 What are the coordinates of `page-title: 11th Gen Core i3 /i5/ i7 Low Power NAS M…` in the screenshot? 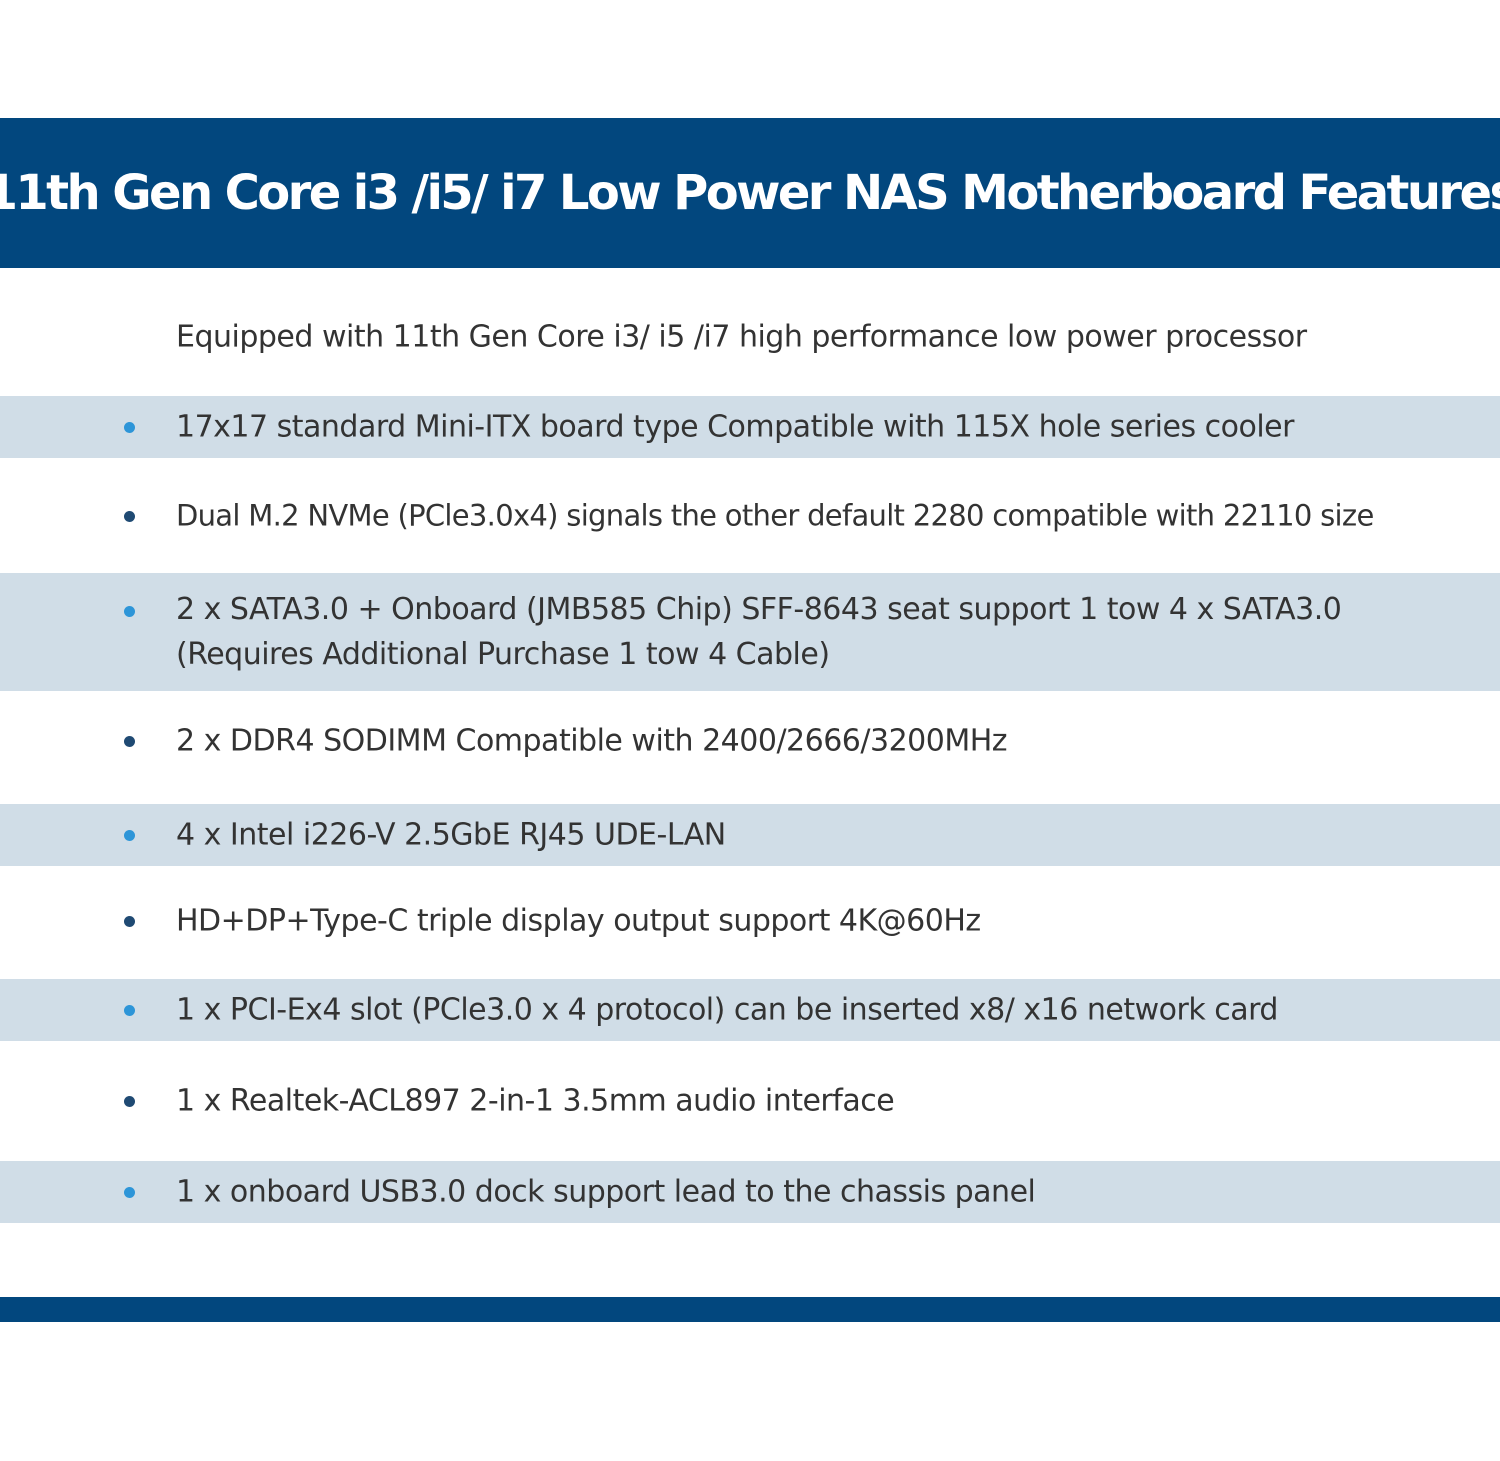 It's located at (750, 193).